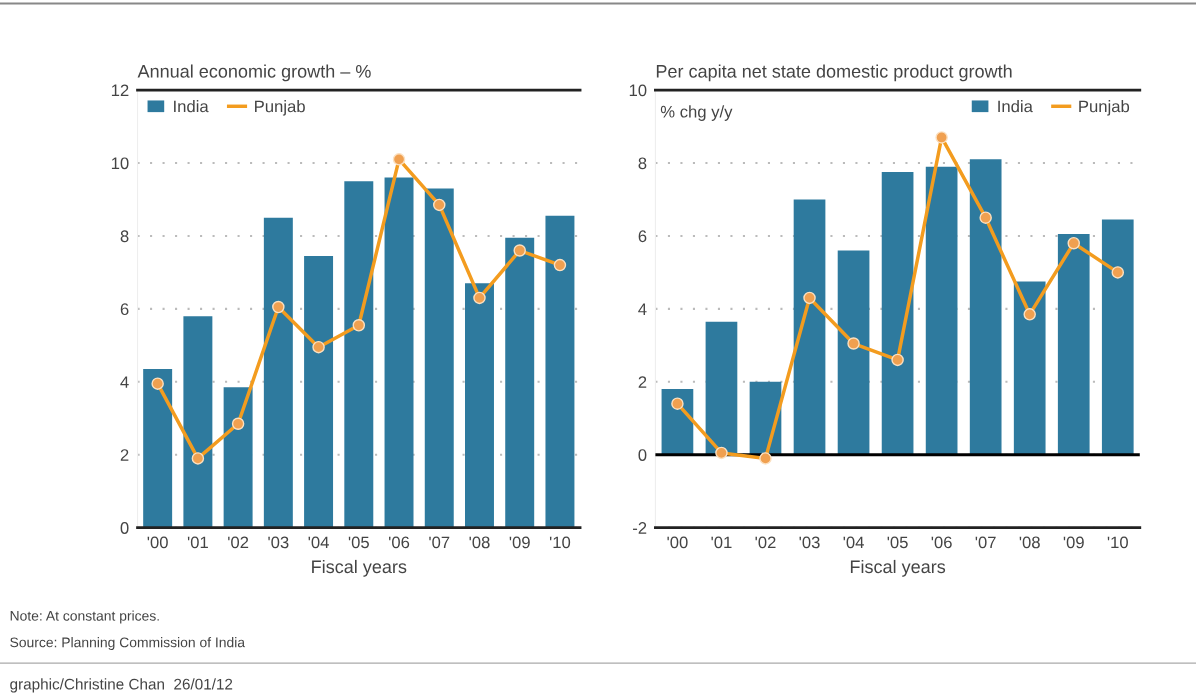 This screenshot has height=698, width=1196. Describe the element at coordinates (120, 90) in the screenshot. I see `y-tick-label: 12` at that location.